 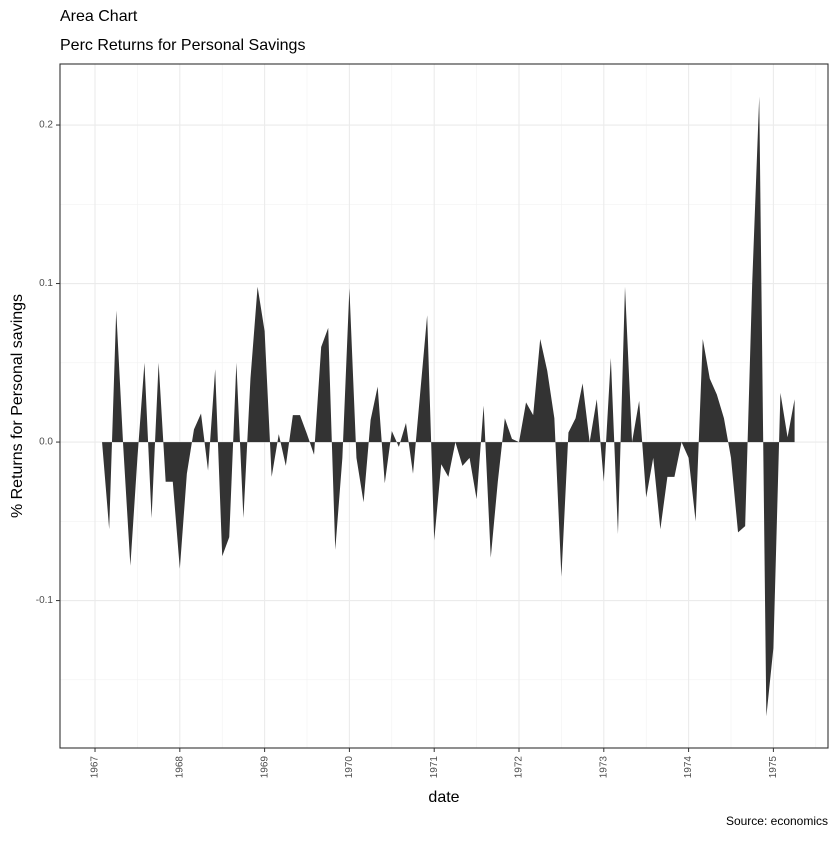 What do you see at coordinates (17, 406) in the screenshot?
I see `y-axis-title: % Returns for Personal savings` at bounding box center [17, 406].